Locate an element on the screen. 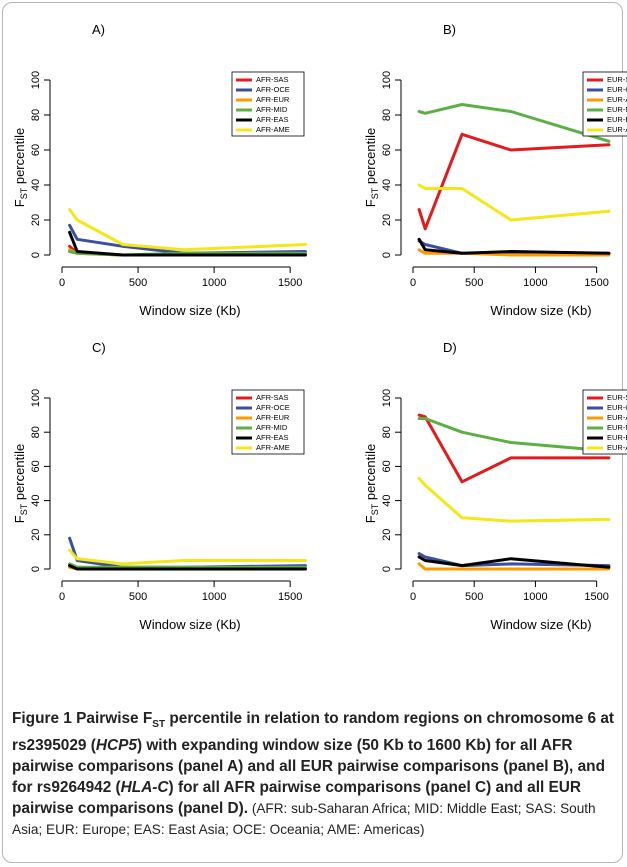 The height and width of the screenshot is (867, 627). panel-a-legend is located at coordinates (268, 104).